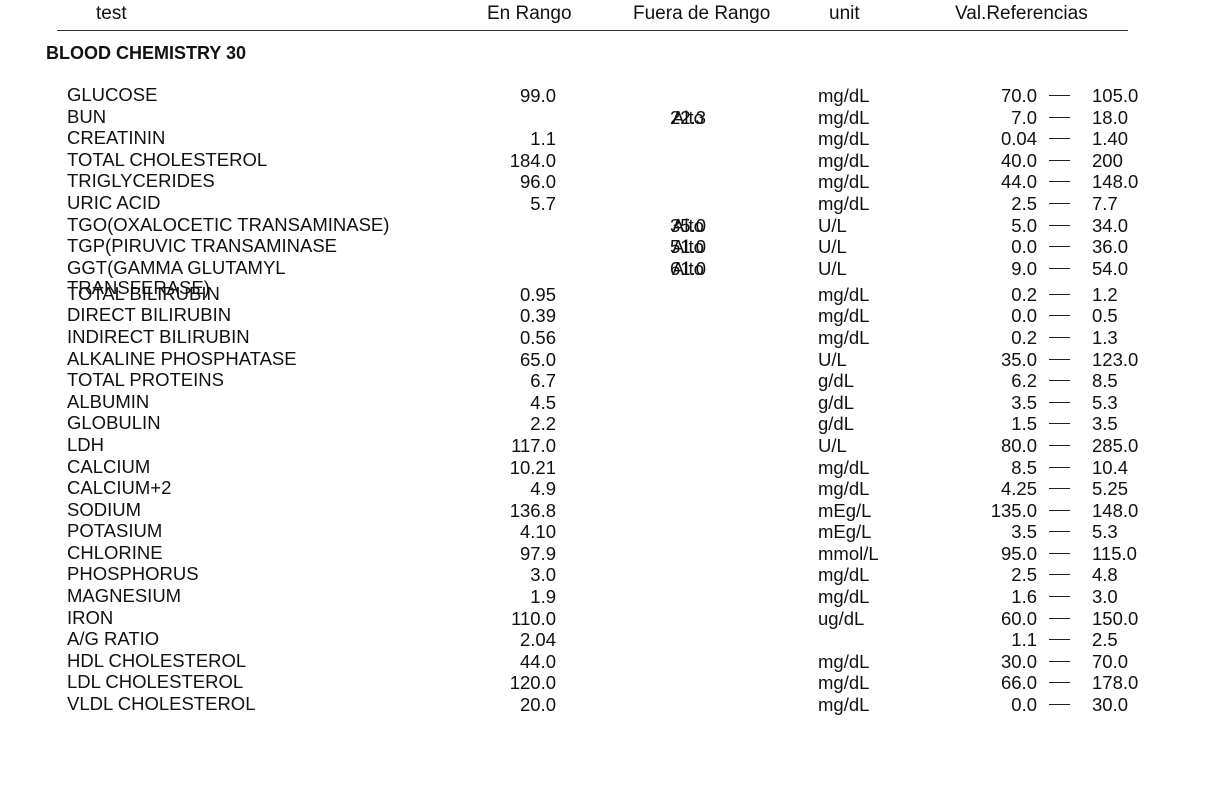 The image size is (1217, 789). I want to click on reference-high: 115.0, so click(1114, 553).